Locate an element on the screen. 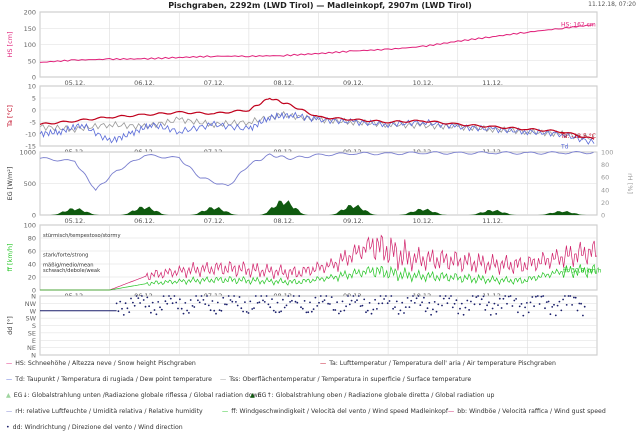 The width and height of the screenshot is (640, 436). series-td is located at coordinates (317, 128).